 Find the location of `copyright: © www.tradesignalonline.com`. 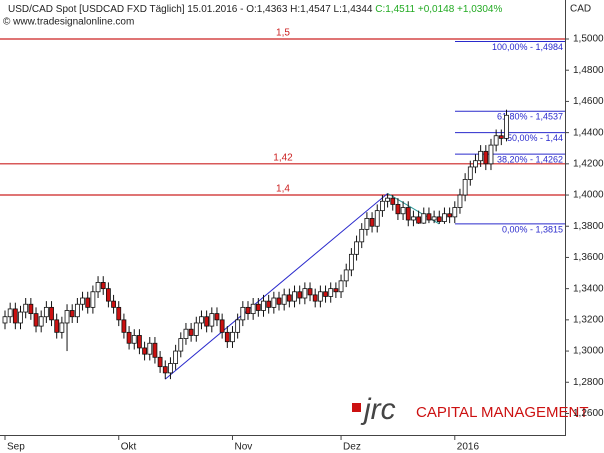

copyright: © www.tradesignalonline.com is located at coordinates (68, 22).